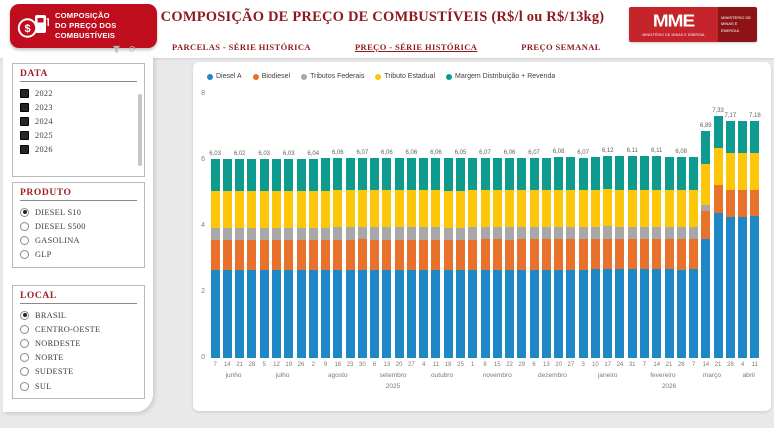 The width and height of the screenshot is (774, 428). I want to click on local-option-sudeste: SUDESTE, so click(78, 372).